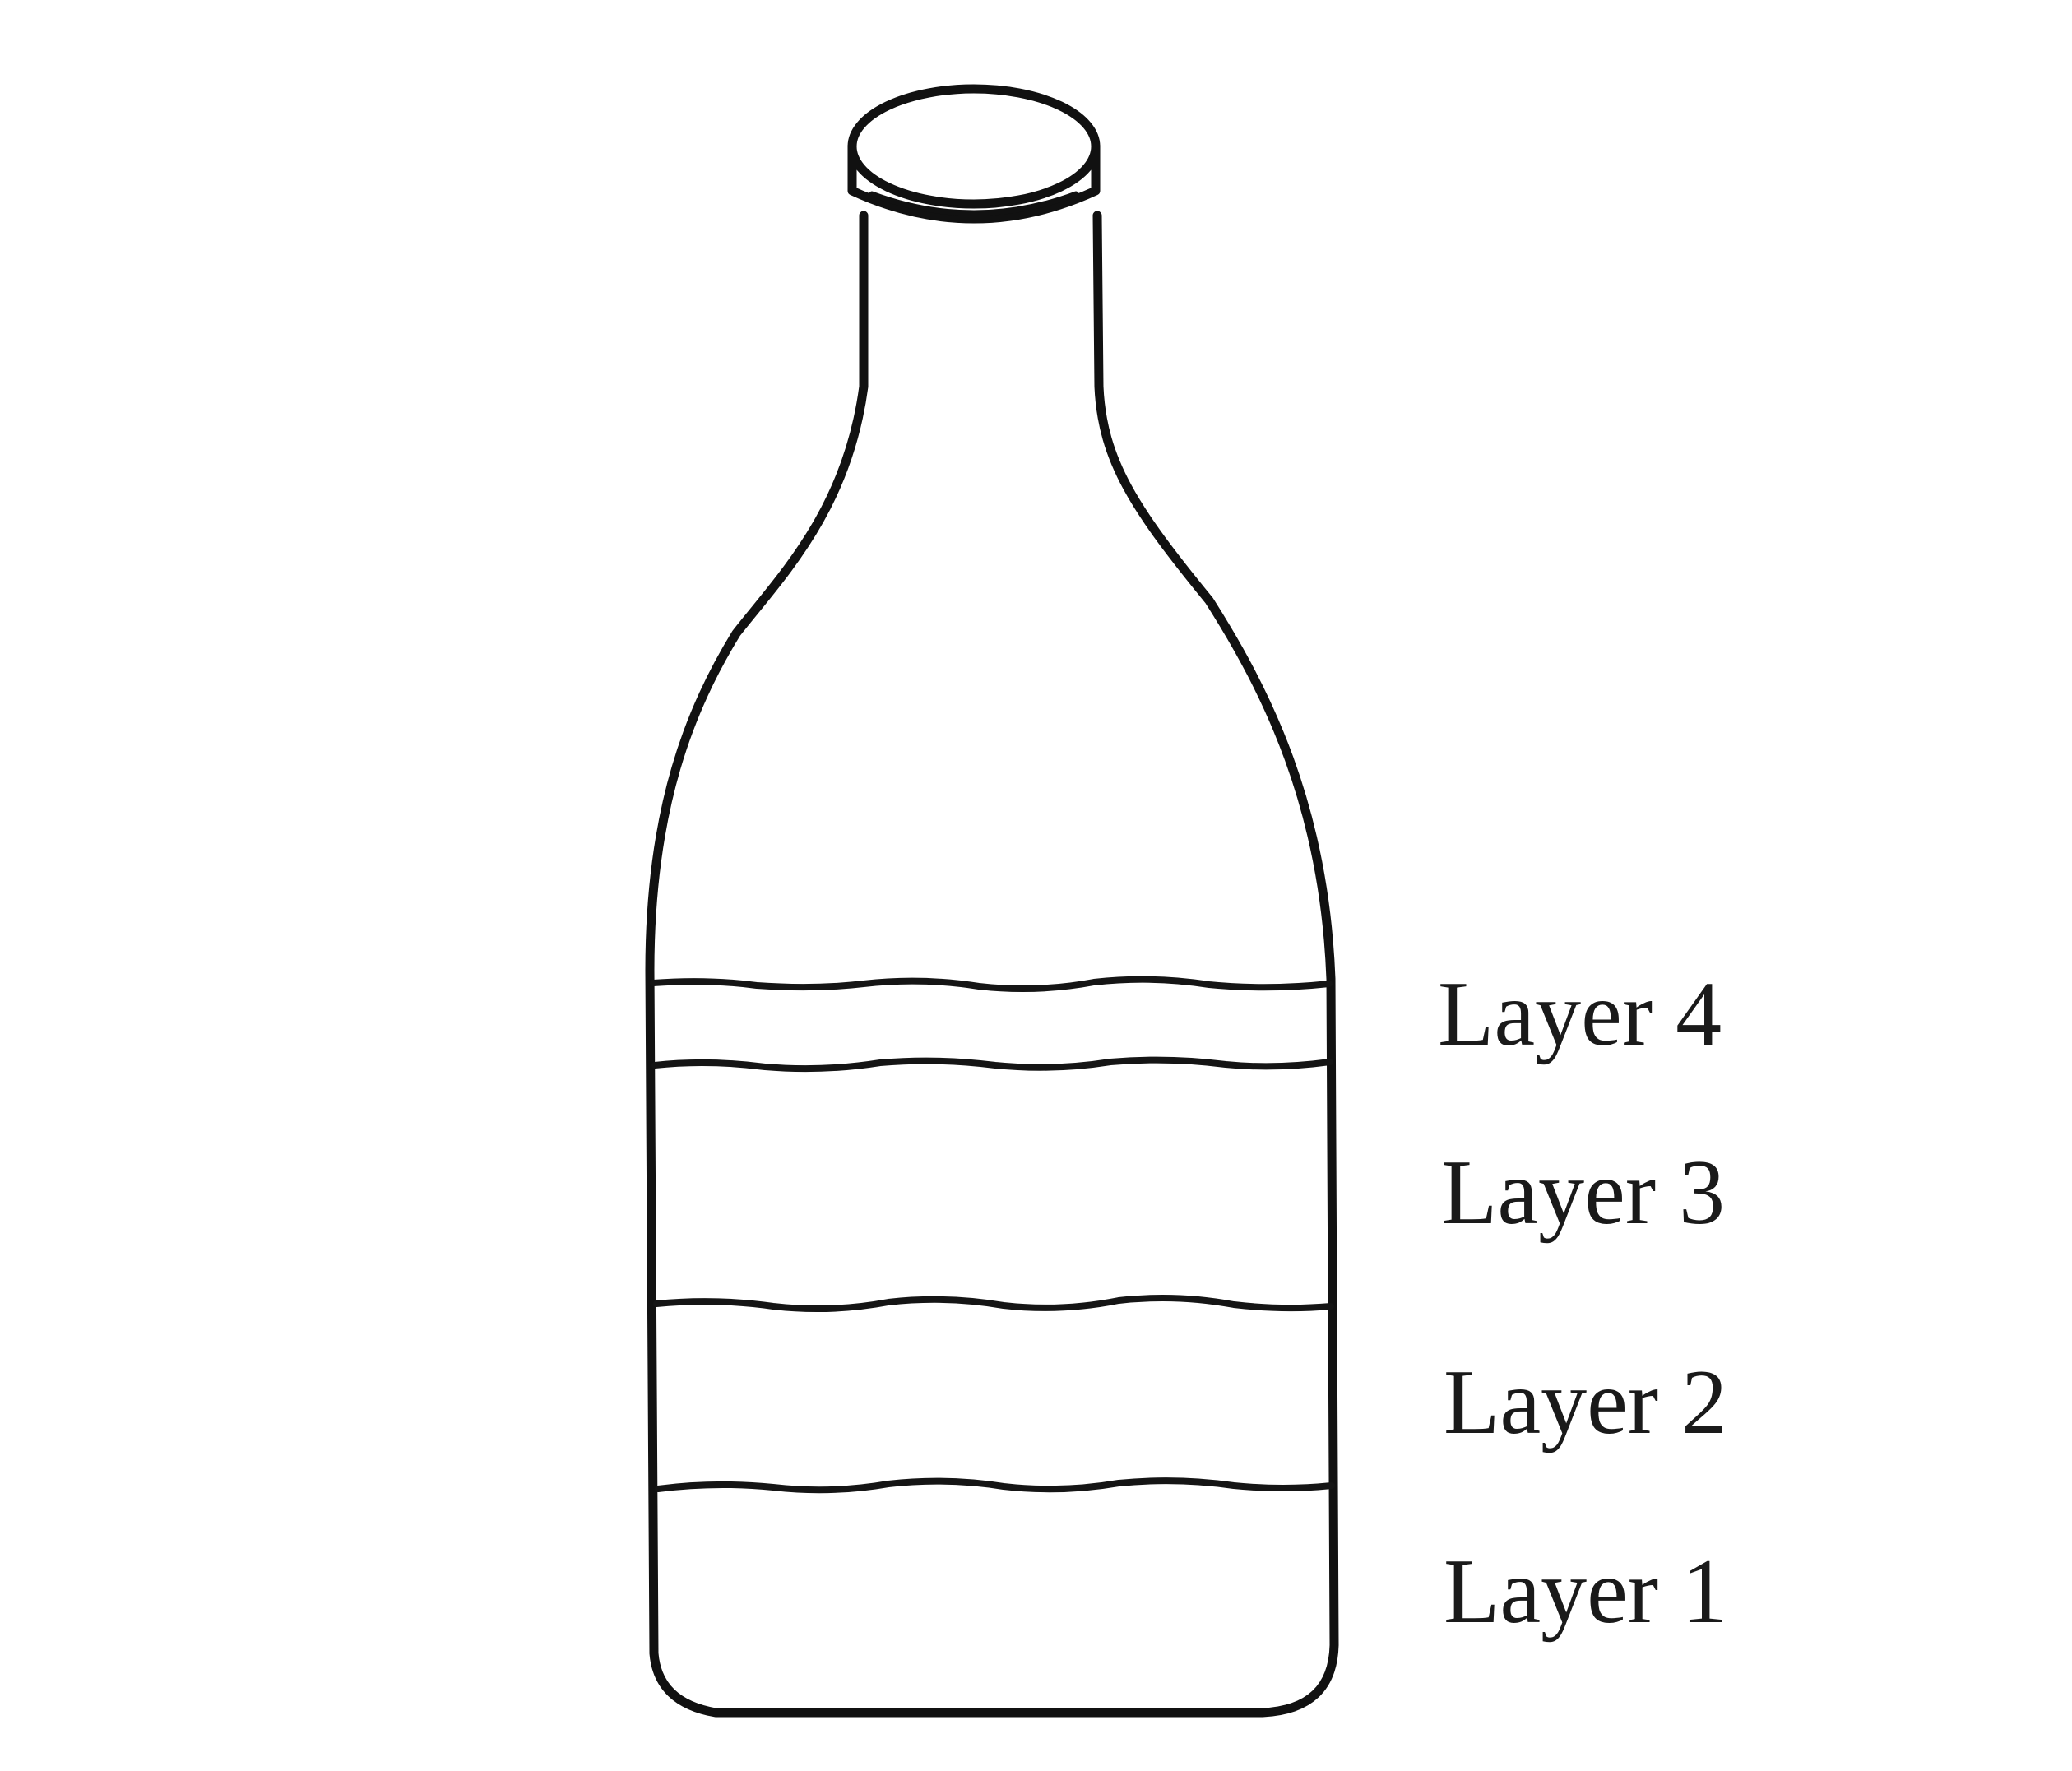  What do you see at coordinates (991, 984) in the screenshot?
I see `layer-4-top-boundary` at bounding box center [991, 984].